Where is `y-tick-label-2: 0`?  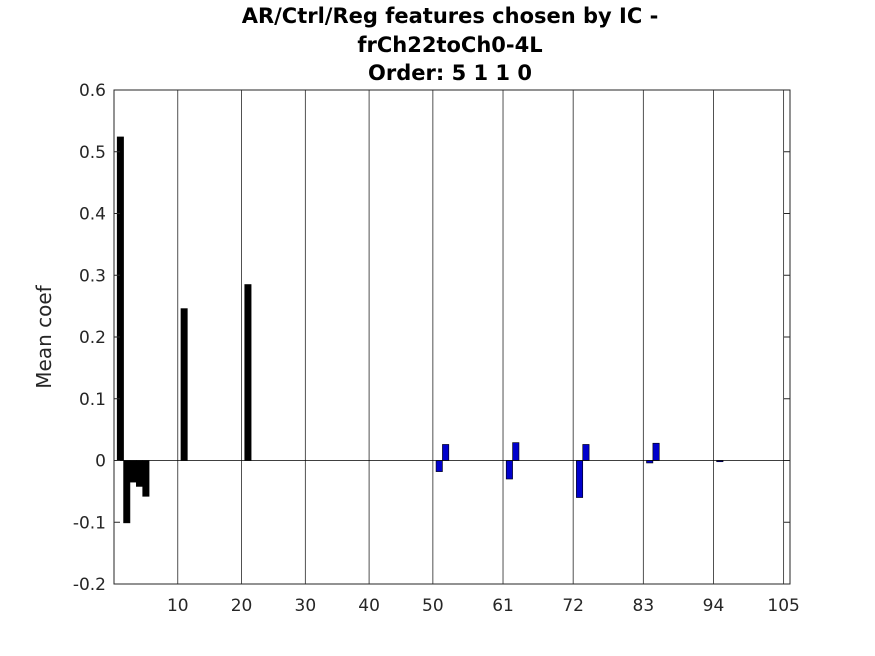 y-tick-label-2: 0 is located at coordinates (100, 462).